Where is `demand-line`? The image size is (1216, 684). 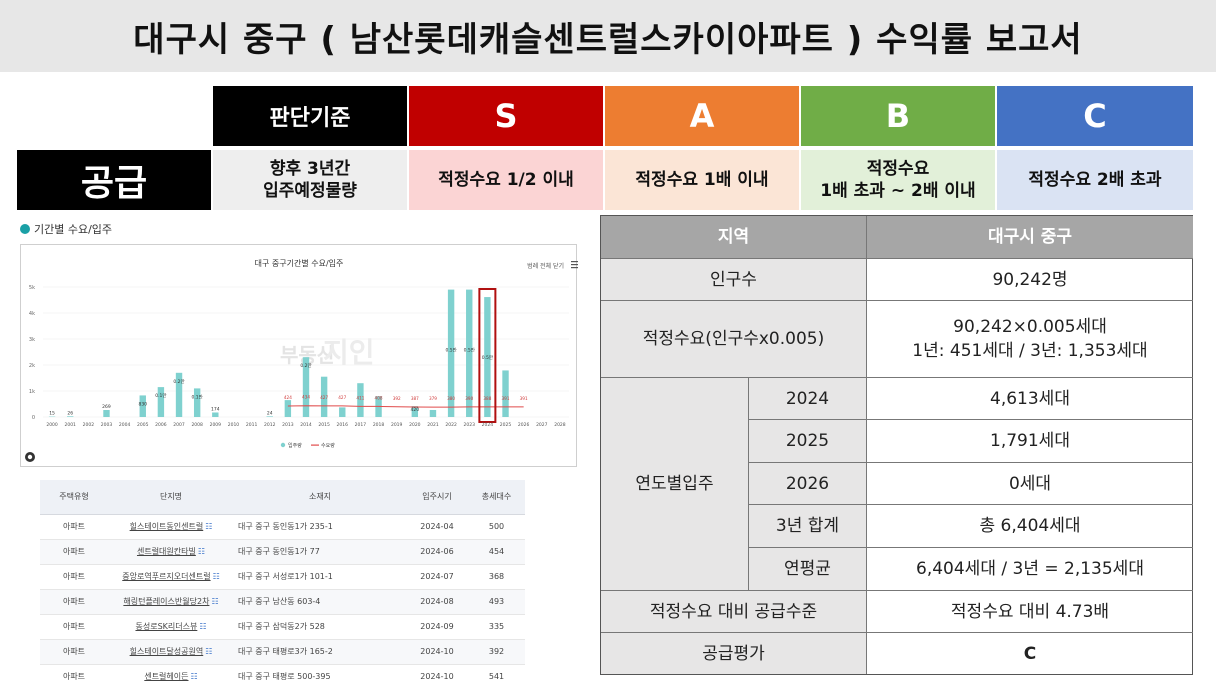
demand-line is located at coordinates (405, 406).